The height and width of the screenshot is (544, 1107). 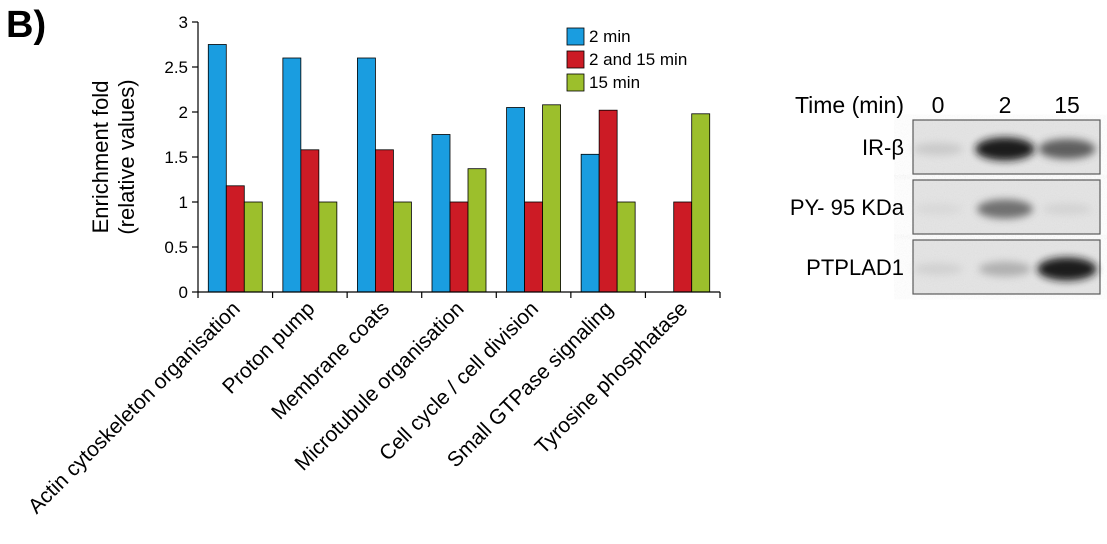 What do you see at coordinates (614, 82) in the screenshot?
I see `legend-label: 15 min` at bounding box center [614, 82].